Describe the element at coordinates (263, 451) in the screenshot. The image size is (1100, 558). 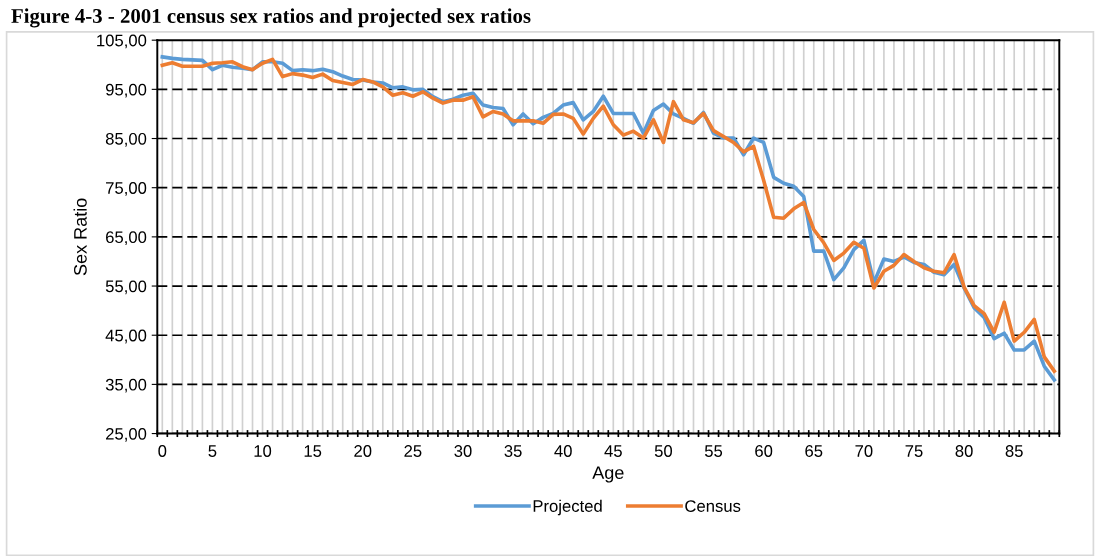
I see `x-tick-label: 10` at that location.